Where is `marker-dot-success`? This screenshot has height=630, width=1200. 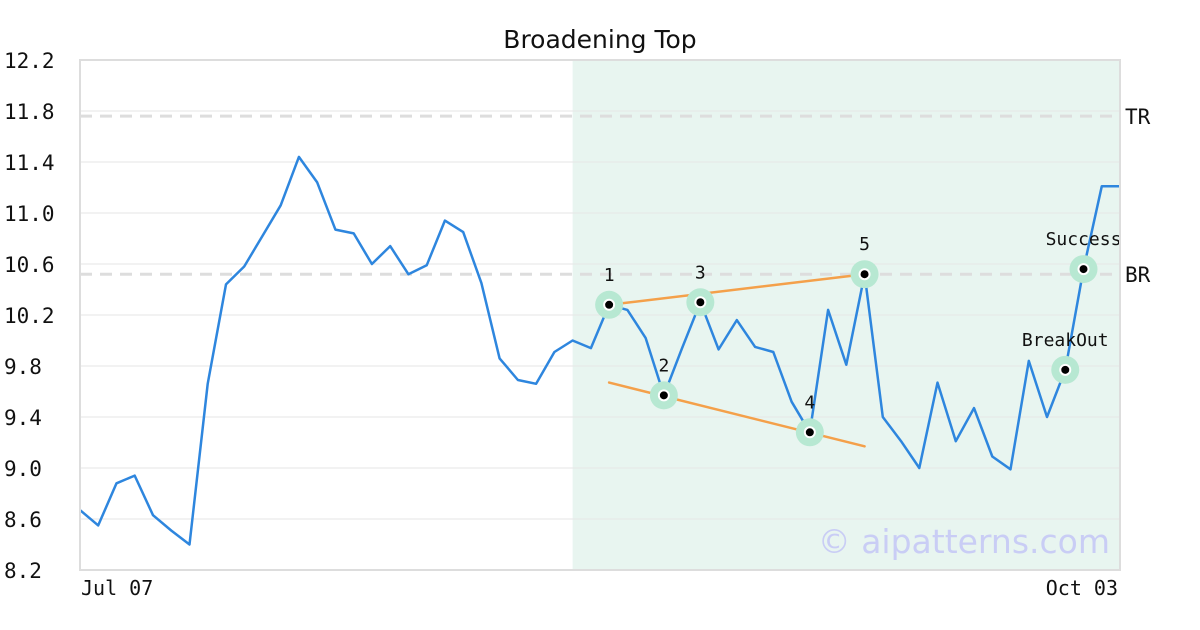
marker-dot-success is located at coordinates (1083, 269).